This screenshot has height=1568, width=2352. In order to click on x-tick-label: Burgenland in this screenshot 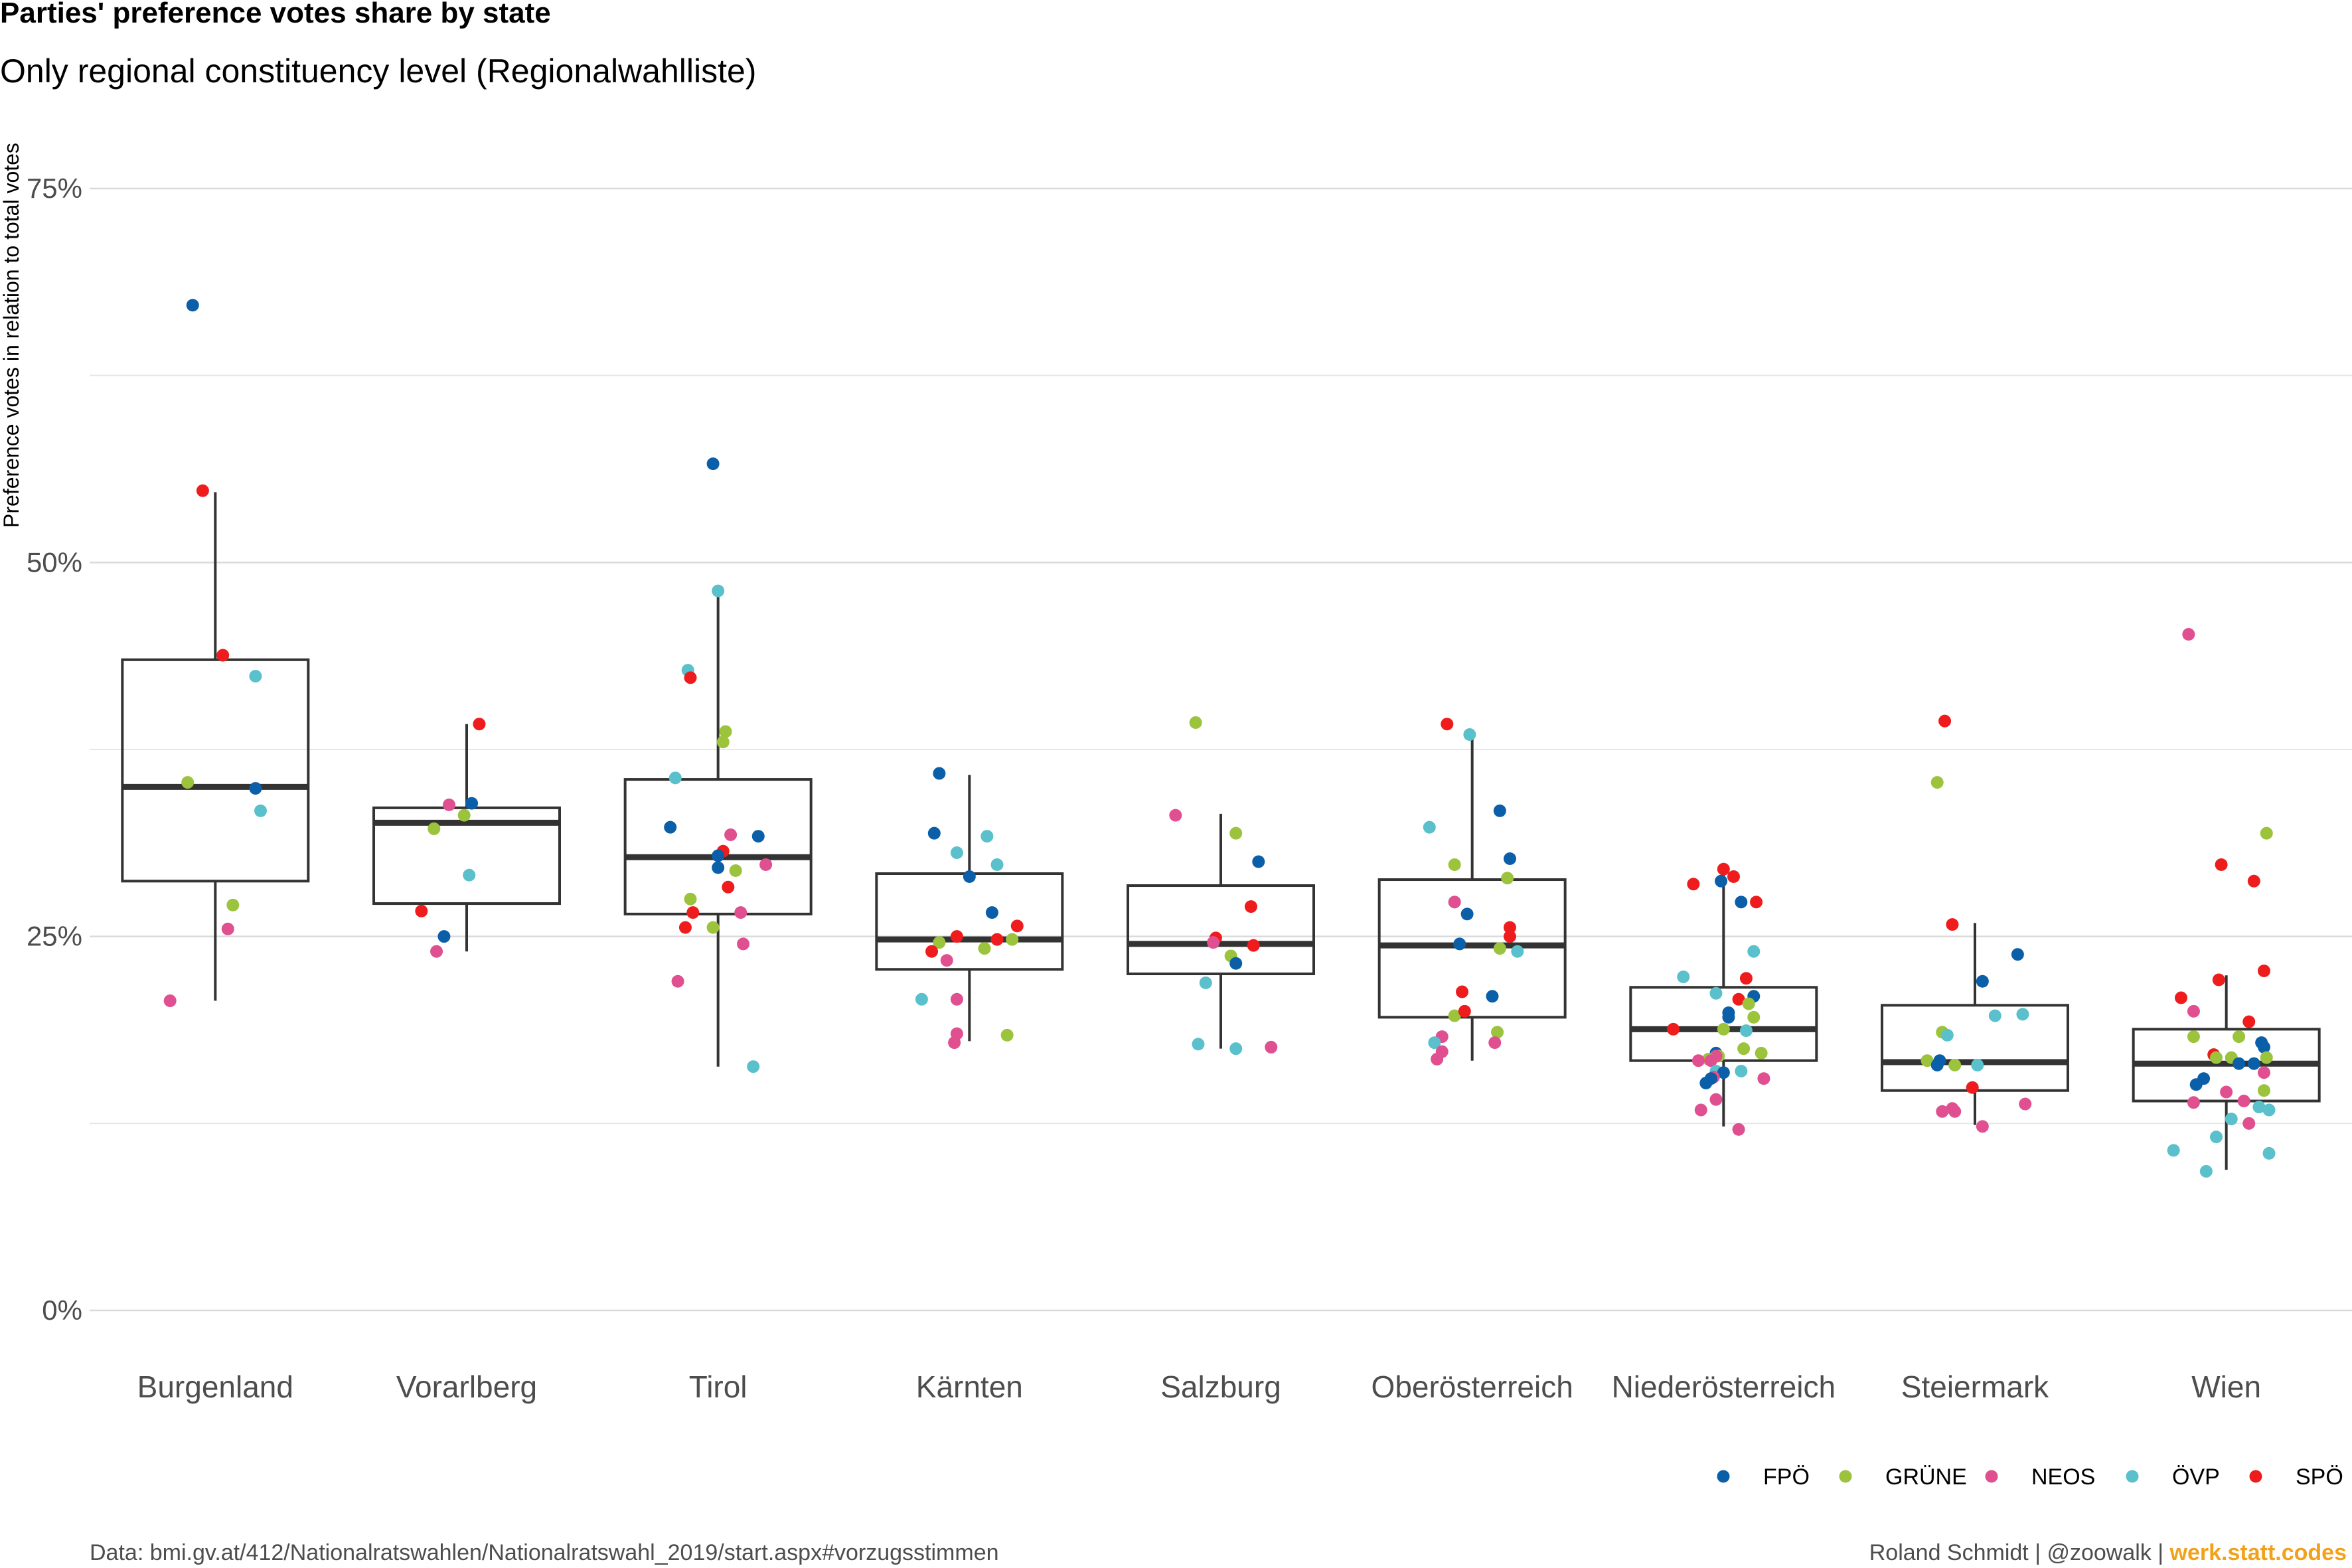, I will do `click(215, 1387)`.